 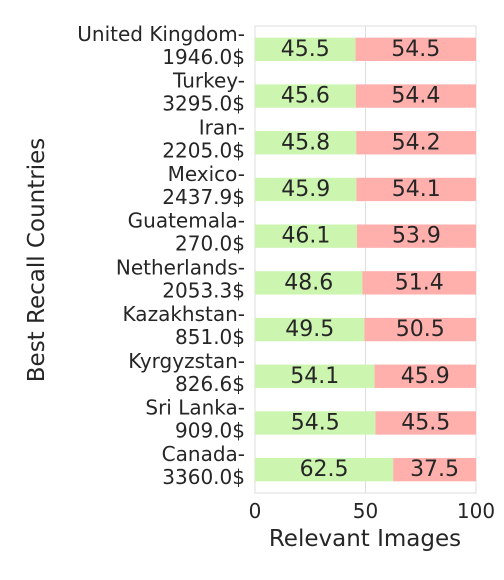 I want to click on data-label: 50.5, so click(x=420, y=329).